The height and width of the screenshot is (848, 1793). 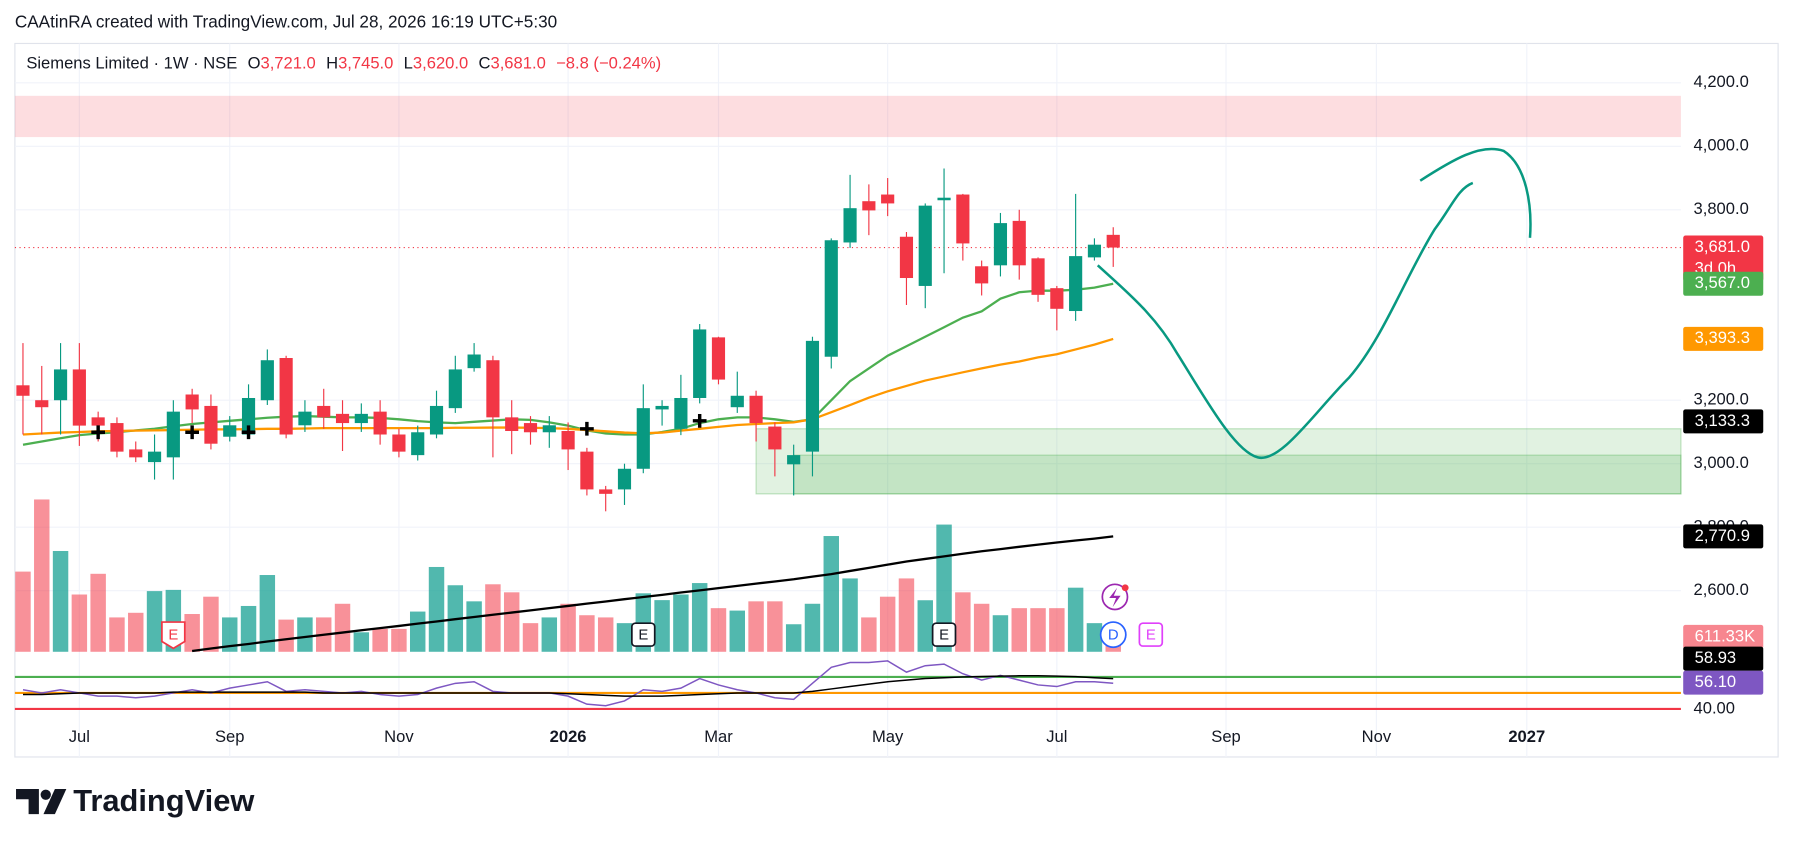 I want to click on x-tick-label: Sep, so click(x=230, y=736).